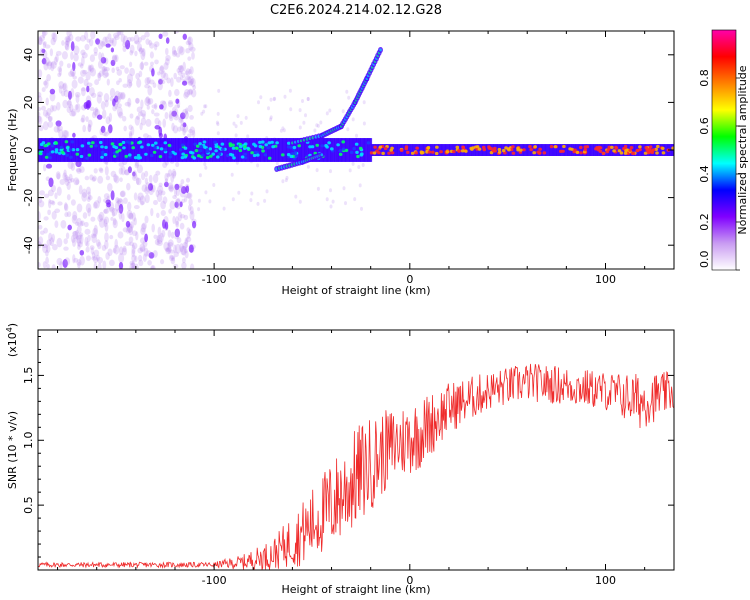  Describe the element at coordinates (724, 150) in the screenshot. I see `colorbar-scale` at that location.